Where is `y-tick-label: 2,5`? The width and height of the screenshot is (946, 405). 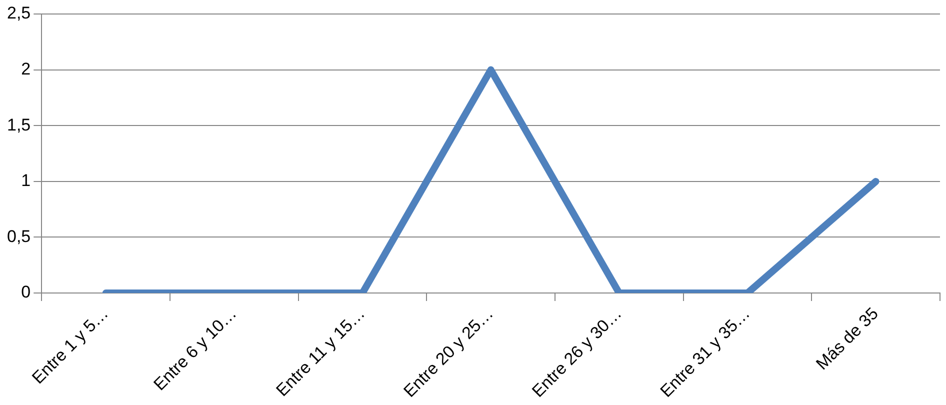 y-tick-label: 2,5 is located at coordinates (18, 13).